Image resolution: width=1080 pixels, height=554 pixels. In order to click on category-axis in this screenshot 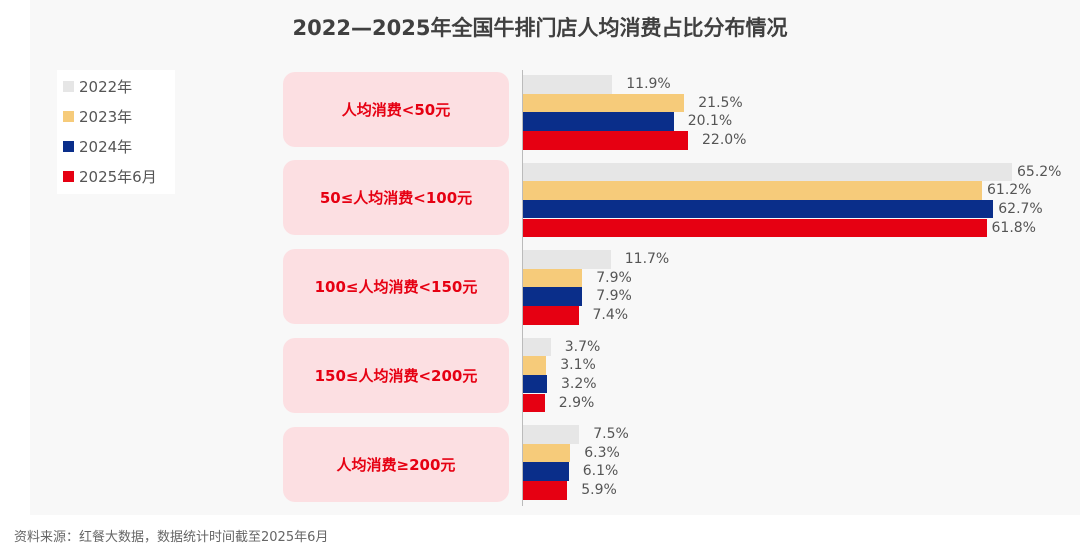, I will do `click(522, 288)`.